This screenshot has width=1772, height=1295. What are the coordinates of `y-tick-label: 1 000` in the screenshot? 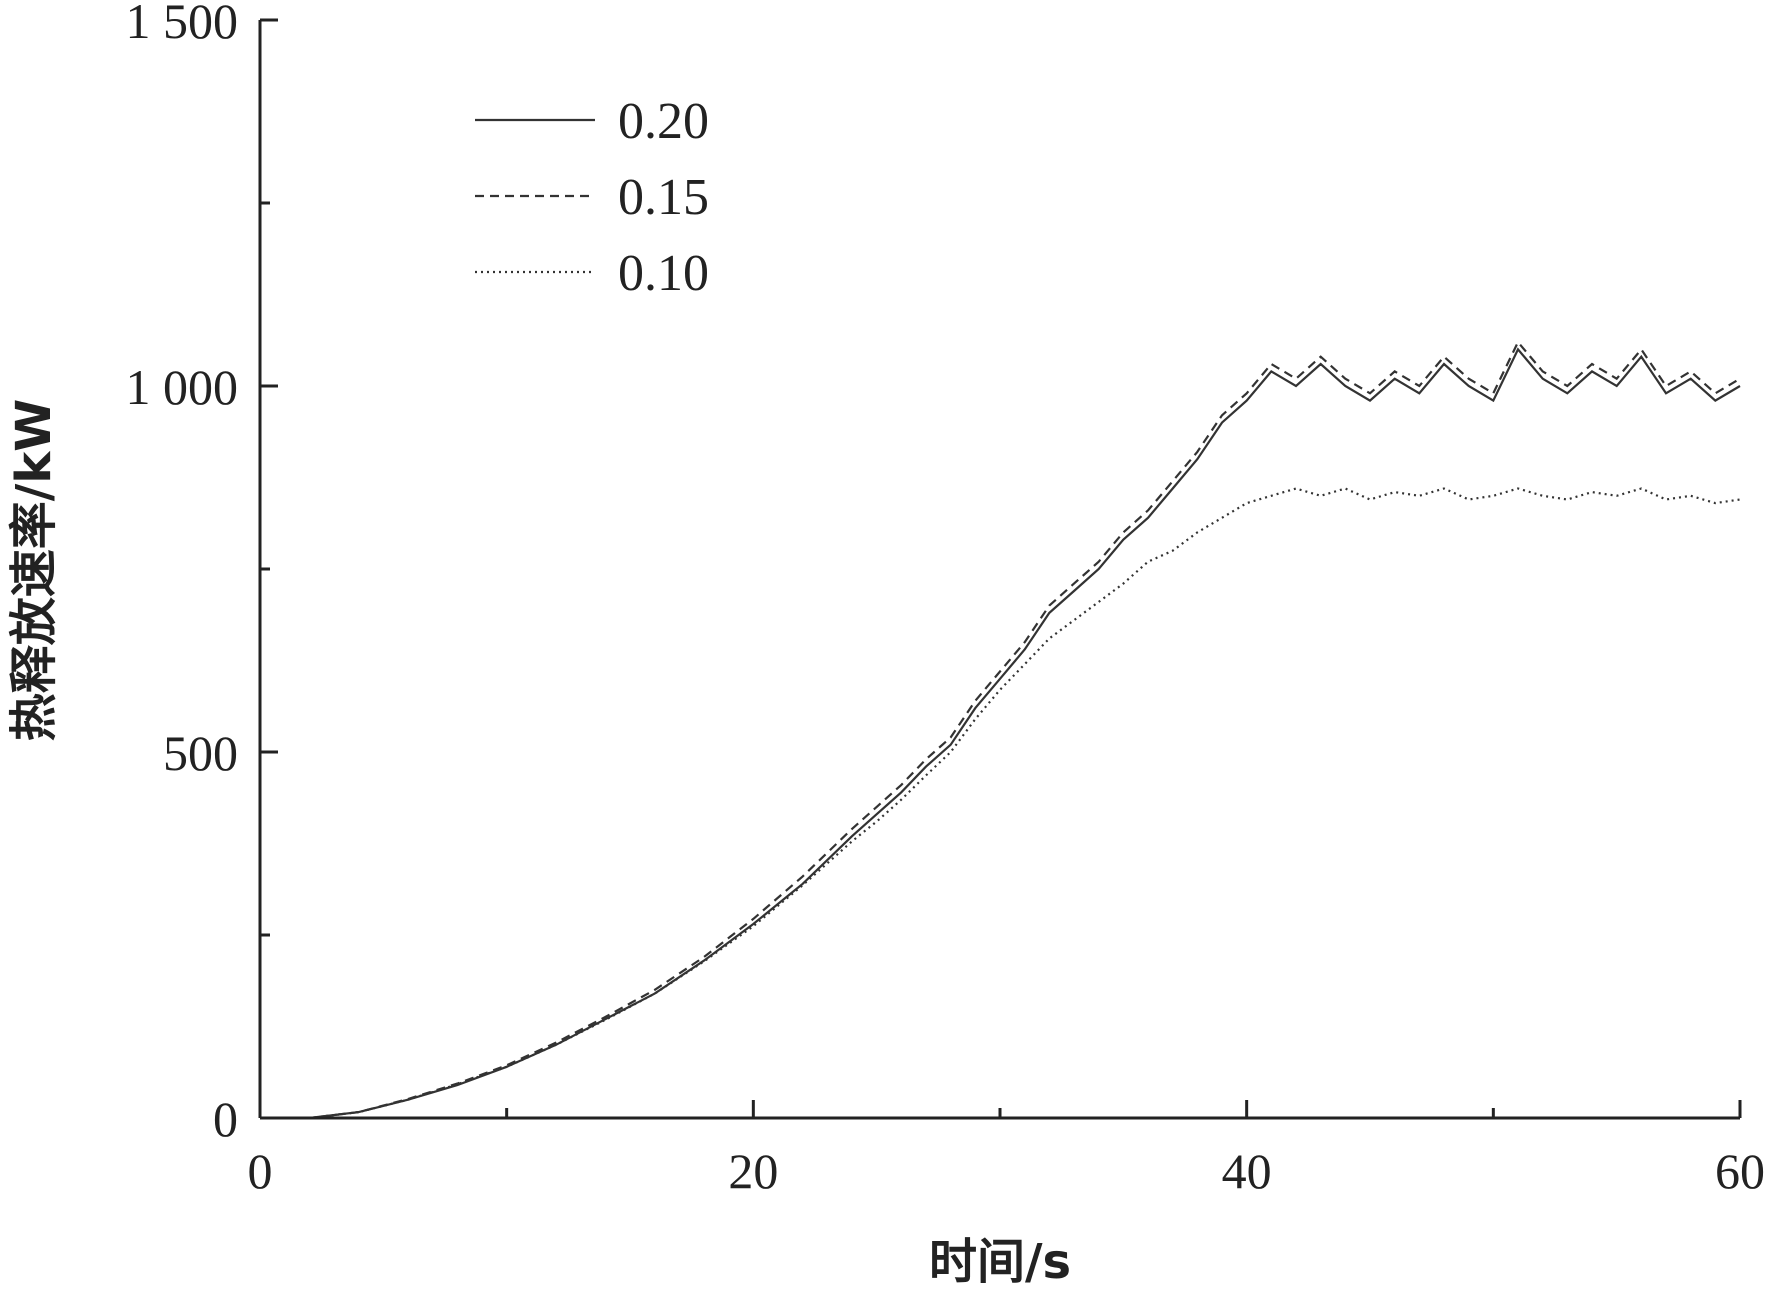 It's located at (182, 387).